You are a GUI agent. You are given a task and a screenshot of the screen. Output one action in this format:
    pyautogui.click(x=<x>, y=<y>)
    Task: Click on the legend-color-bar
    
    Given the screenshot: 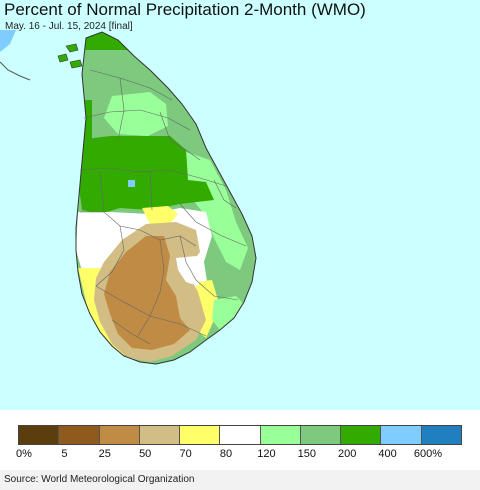 What is the action you would take?
    pyautogui.click(x=240, y=435)
    